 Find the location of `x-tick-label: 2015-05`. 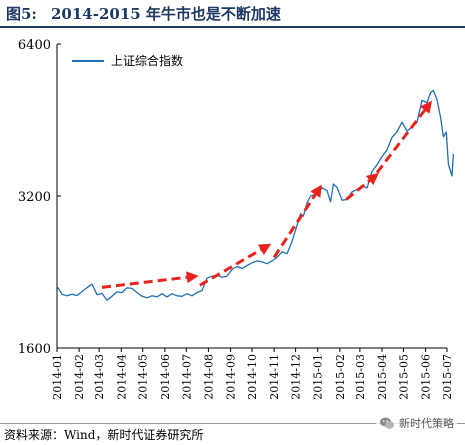

x-tick-label: 2015-05 is located at coordinates (403, 377).